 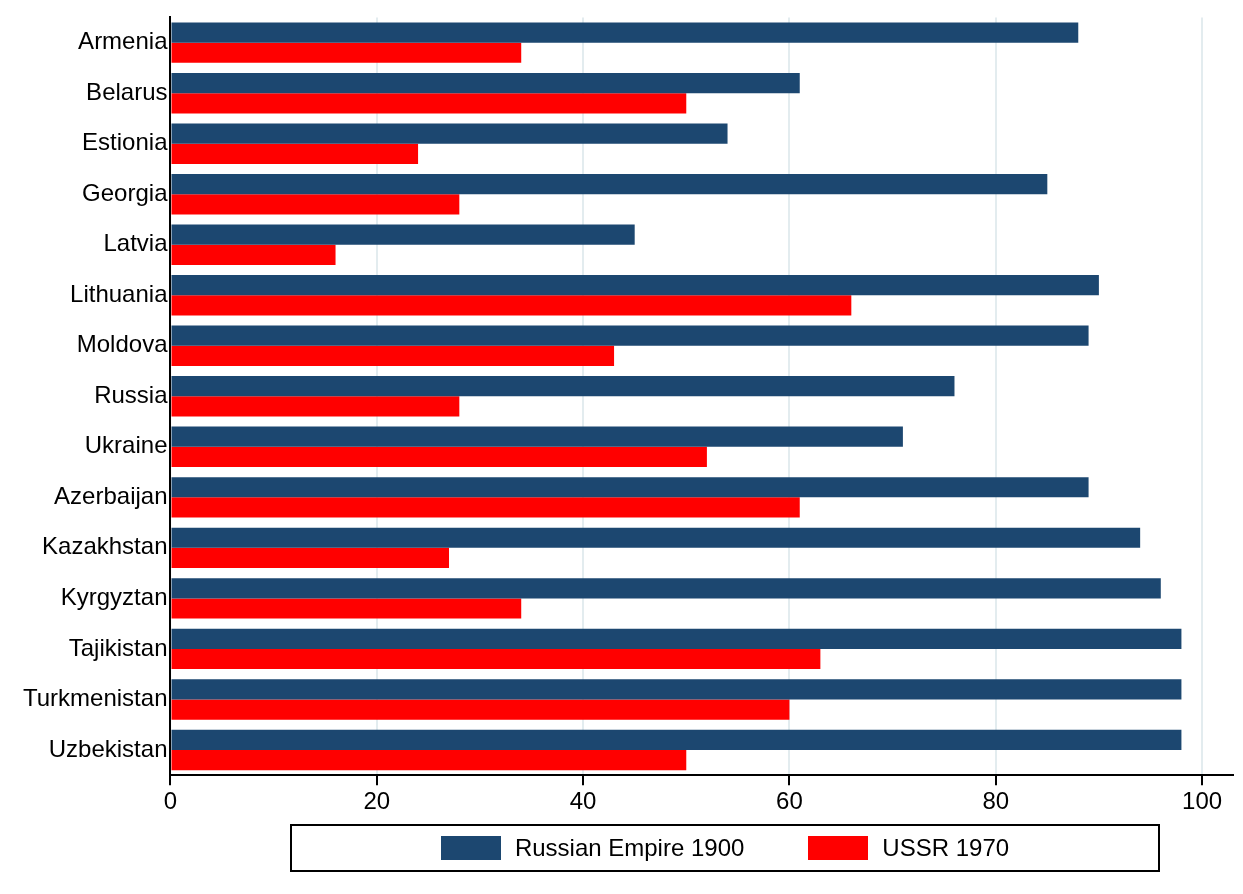 What do you see at coordinates (136, 243) in the screenshot?
I see `y-tick-label: Latvia` at bounding box center [136, 243].